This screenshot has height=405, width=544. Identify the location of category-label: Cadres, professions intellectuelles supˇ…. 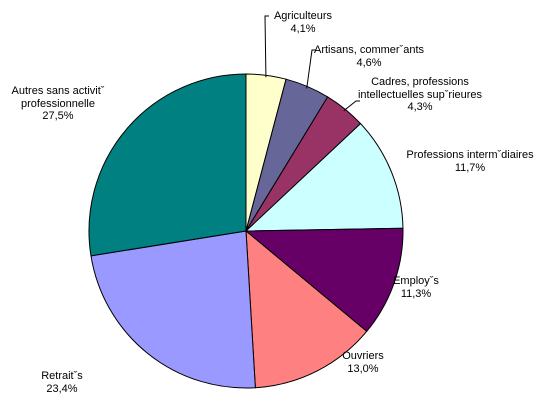
(420, 88).